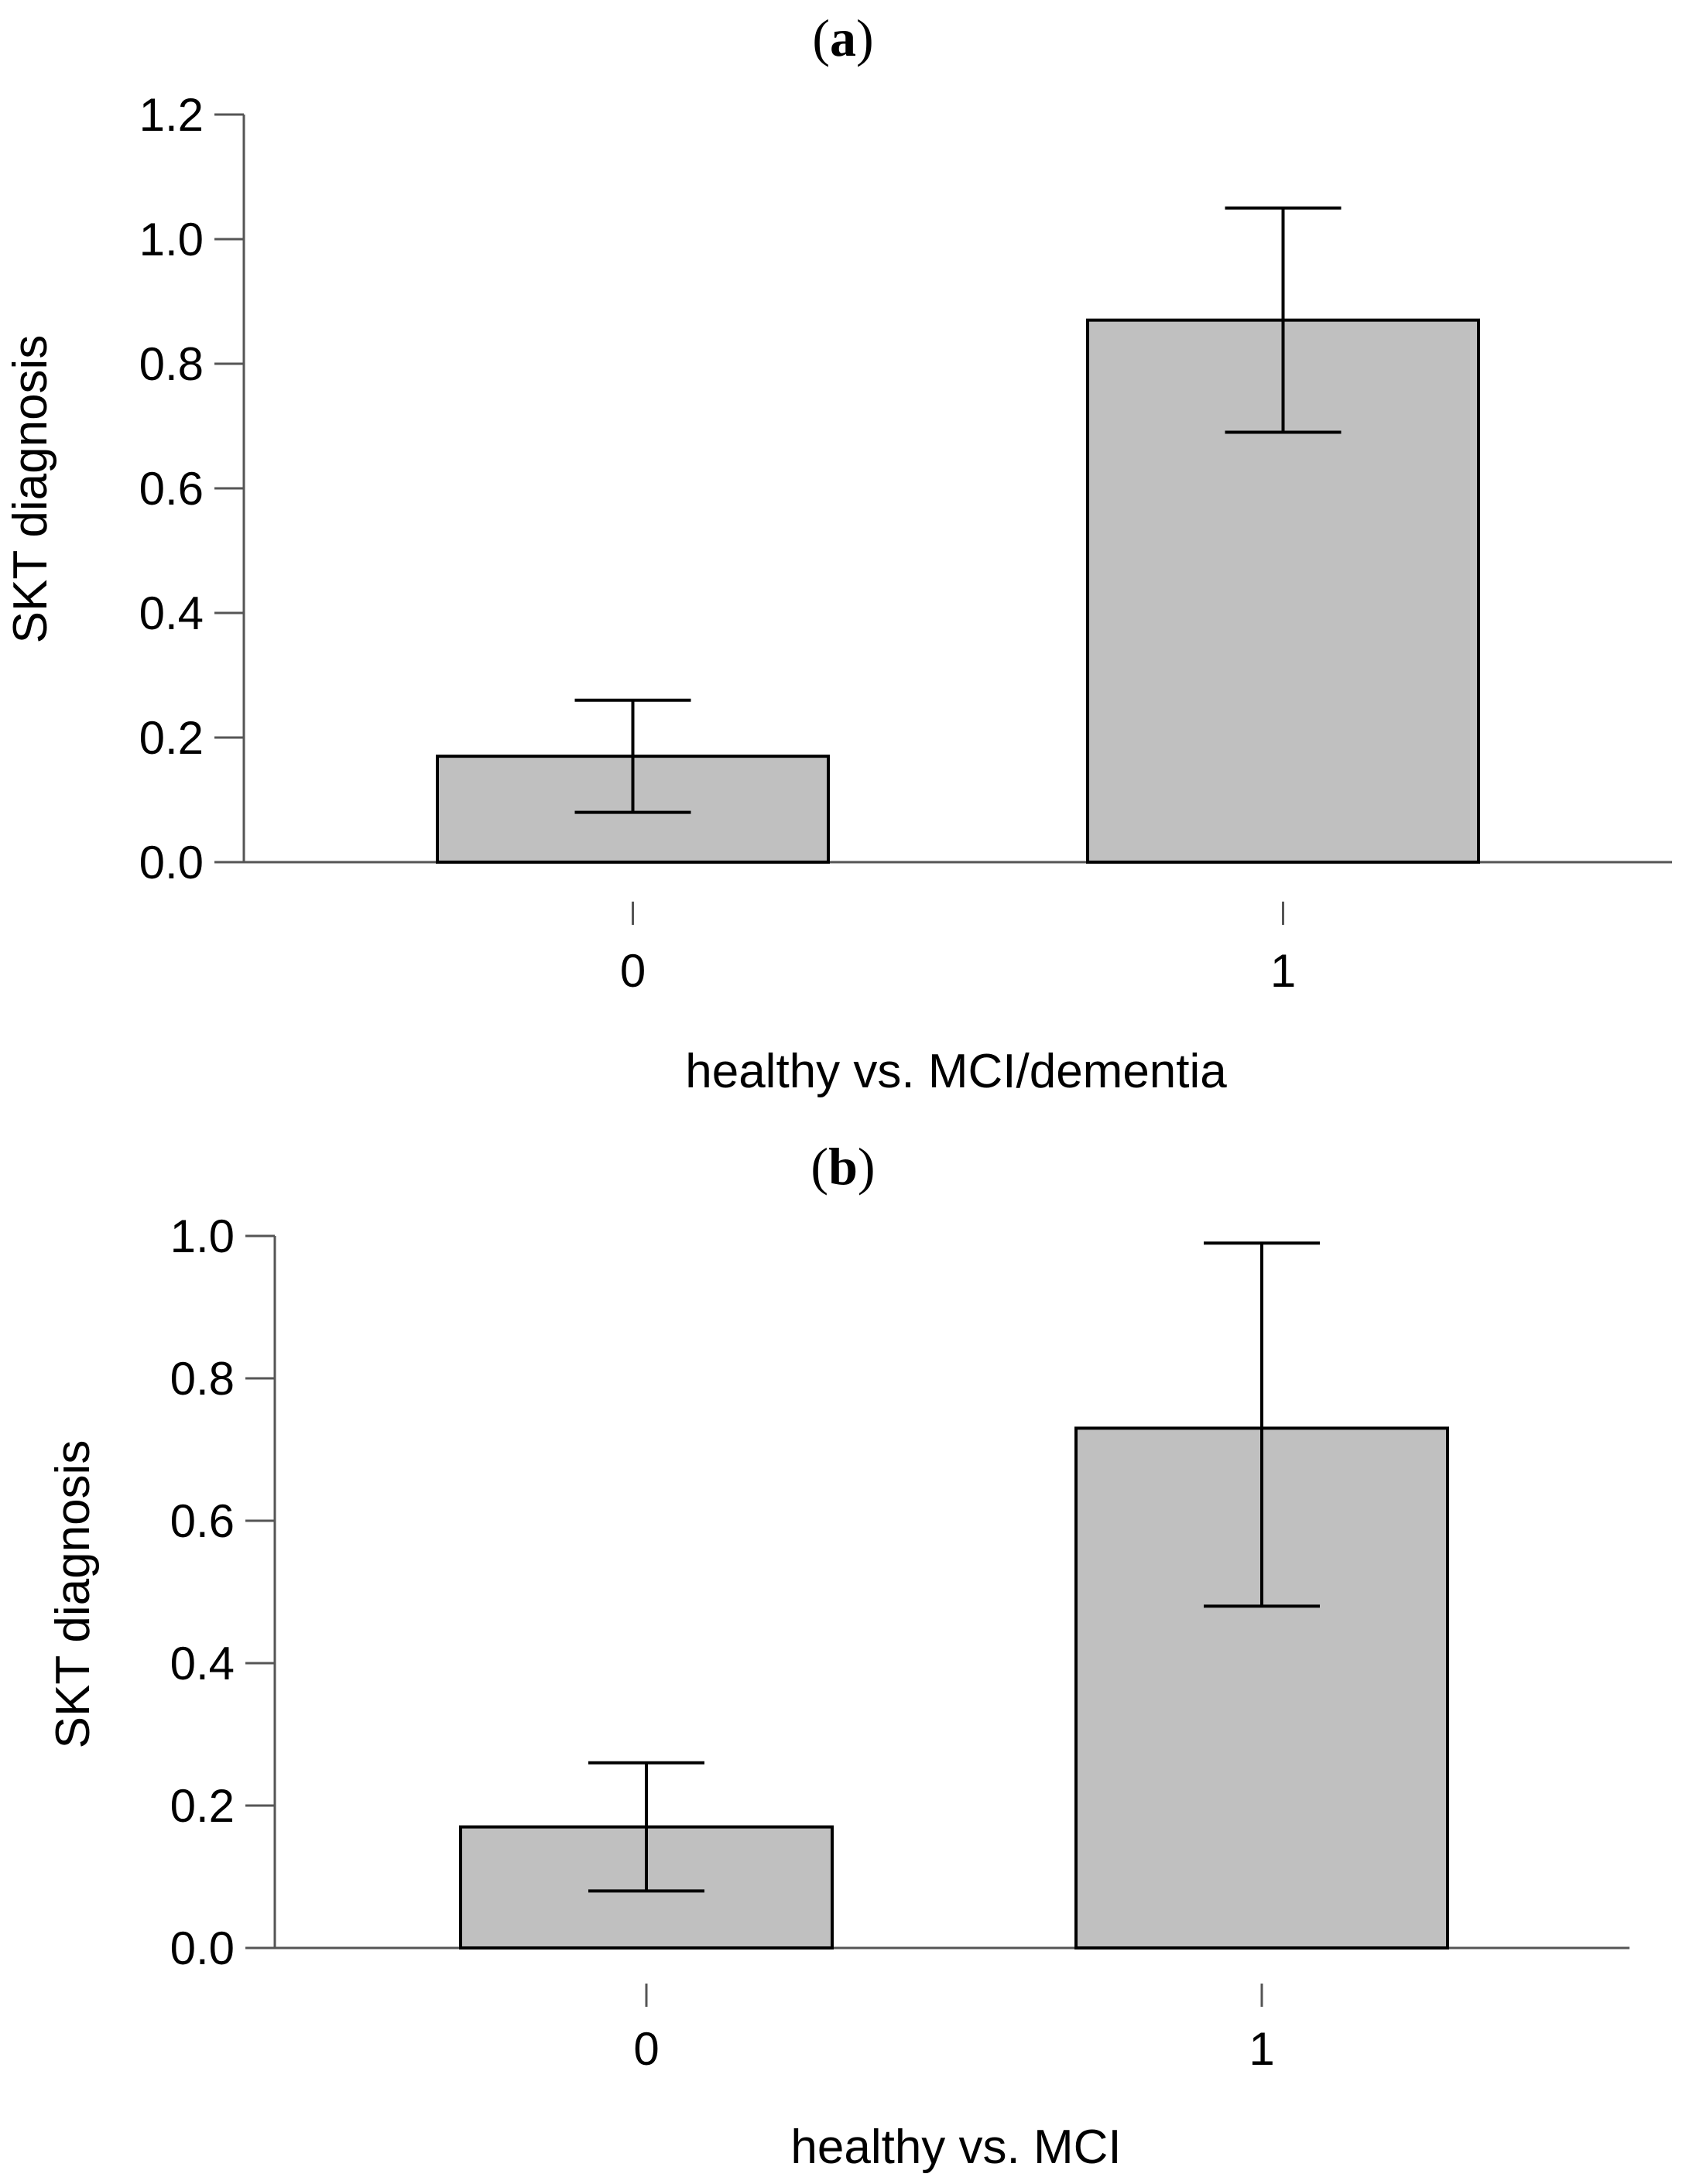 The height and width of the screenshot is (2184, 1686). Describe the element at coordinates (956, 1071) in the screenshot. I see `x-axis-title: healthy vs. MCI/dementia` at that location.